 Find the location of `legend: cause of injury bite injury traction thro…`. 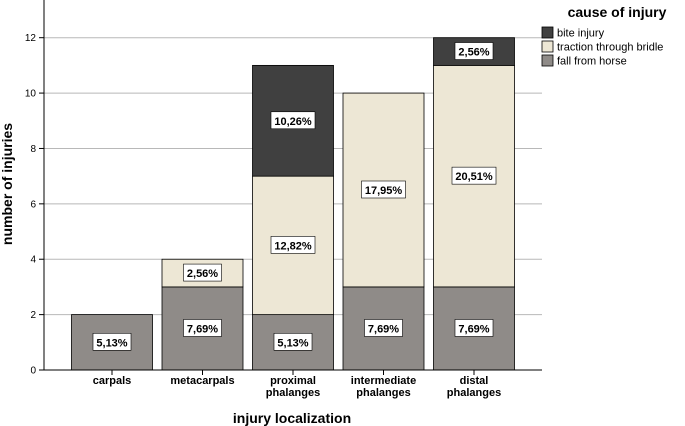

legend: cause of injury bite injury traction thro… is located at coordinates (604, 36).